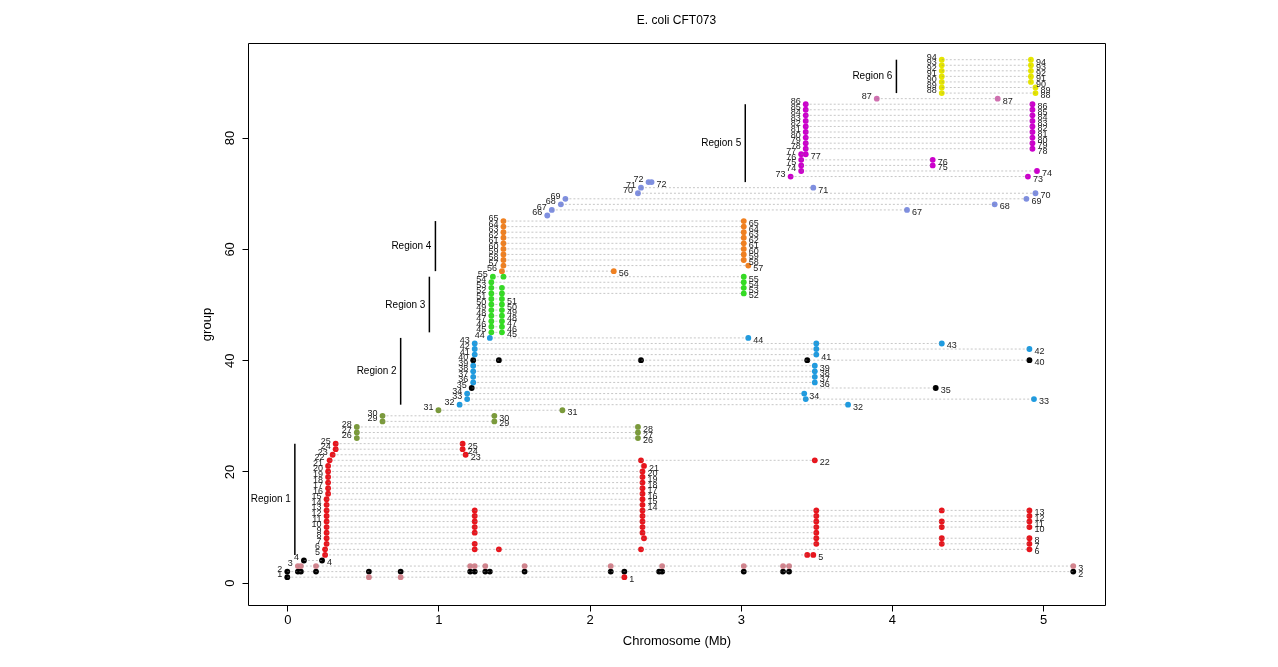 The image size is (1278, 667). Describe the element at coordinates (411, 246) in the screenshot. I see `annotation: Region 4` at that location.